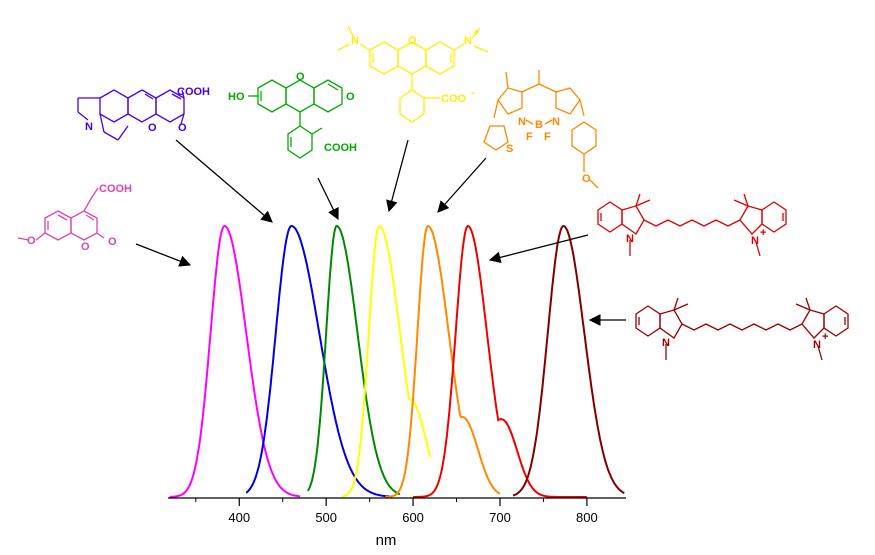  What do you see at coordinates (825, 337) in the screenshot?
I see `mol7-n-plus: +` at bounding box center [825, 337].